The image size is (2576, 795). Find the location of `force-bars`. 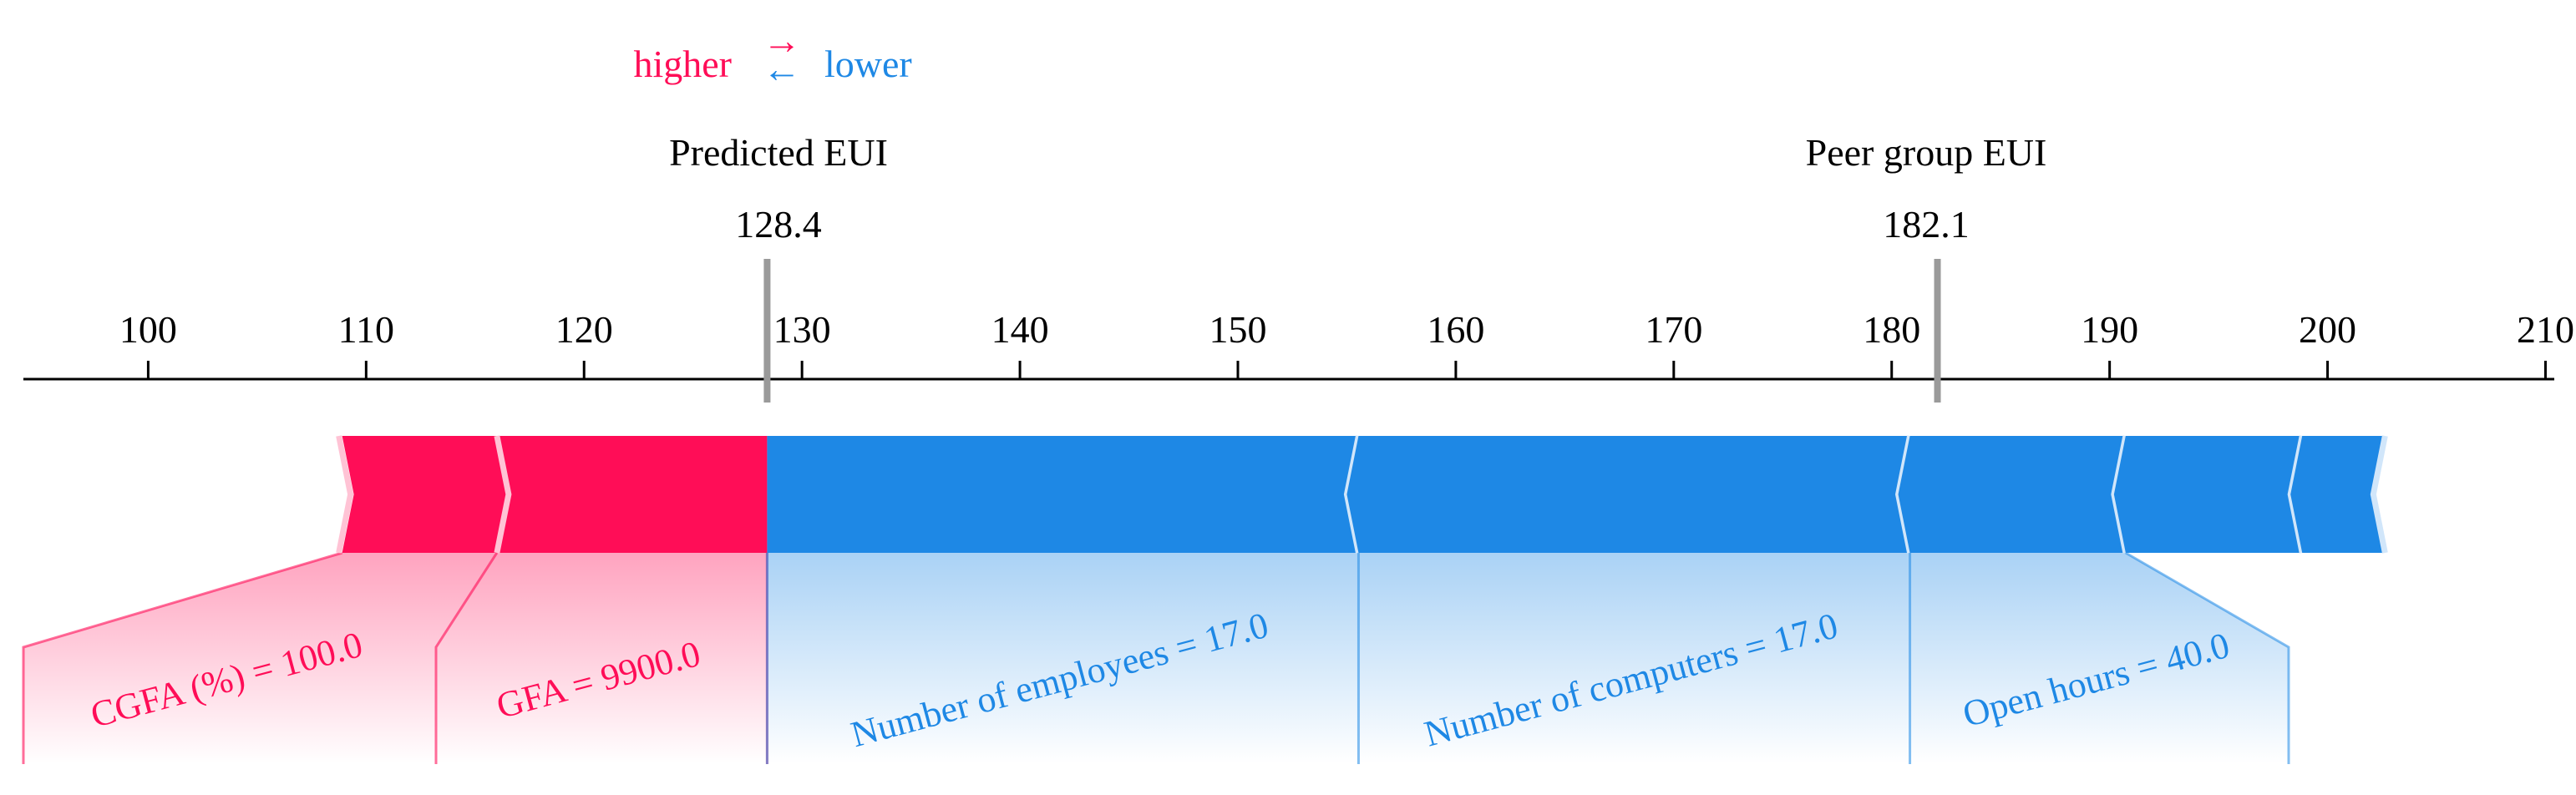

force-bars is located at coordinates (1362, 494).